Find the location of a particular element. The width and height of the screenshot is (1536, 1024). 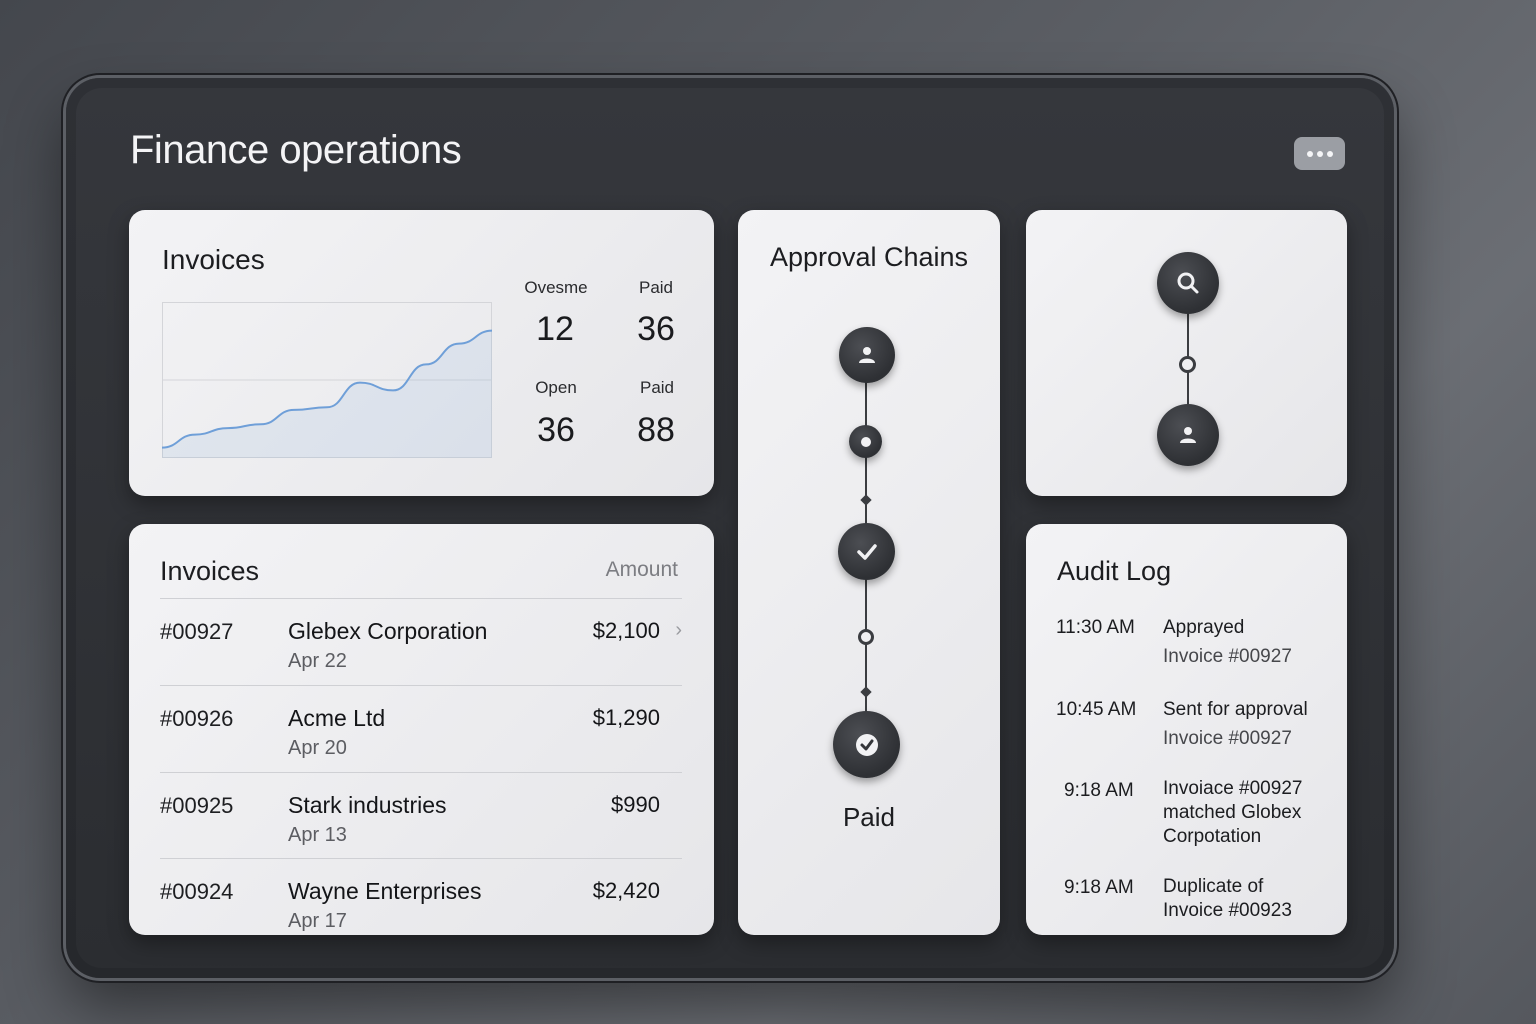

log-entry: Sent for approval Invoice #00927 is located at coordinates (1248, 724).